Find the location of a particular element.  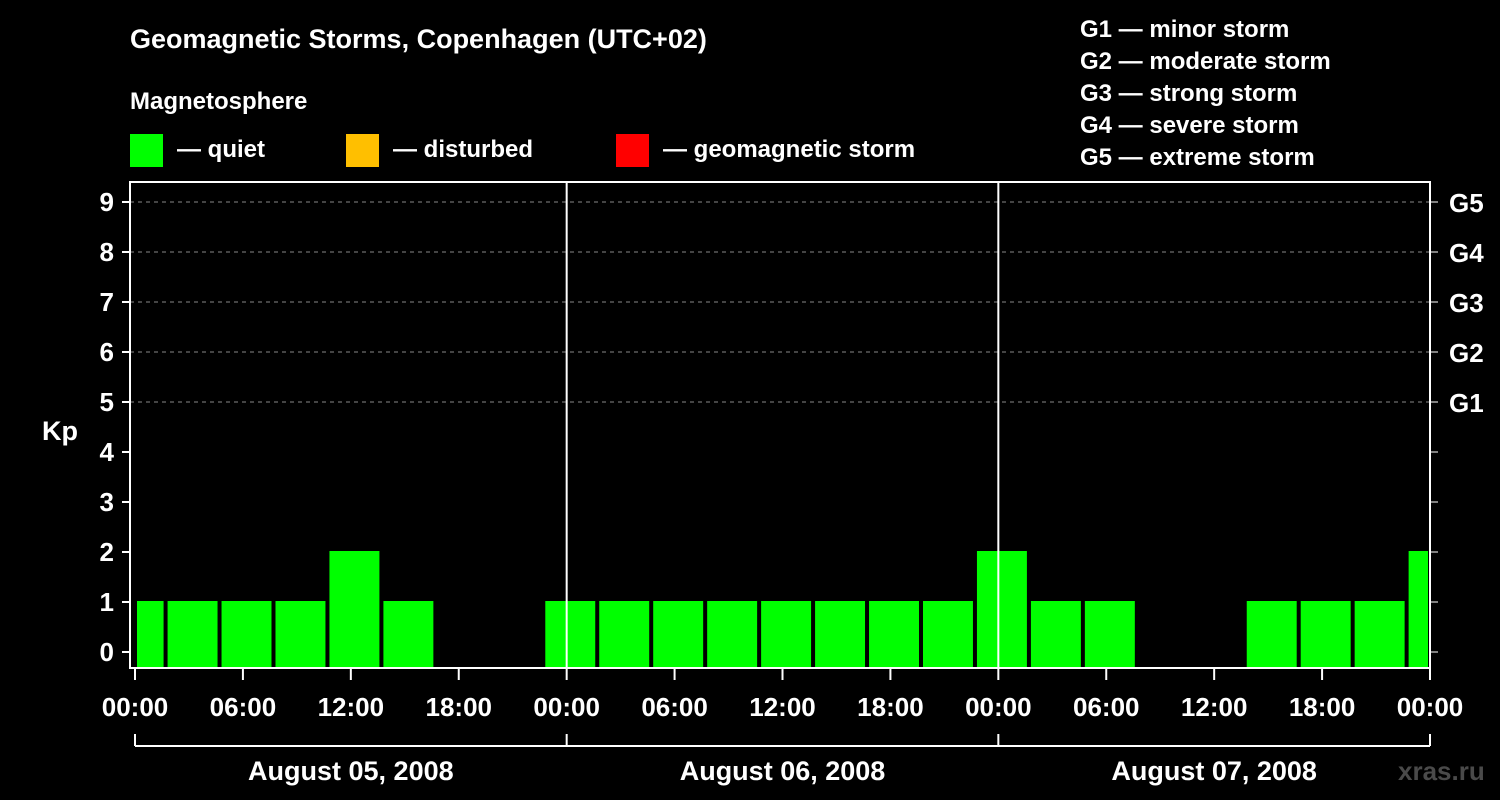

storm-scale-g2: G2 — moderate storm is located at coordinates (1205, 61).